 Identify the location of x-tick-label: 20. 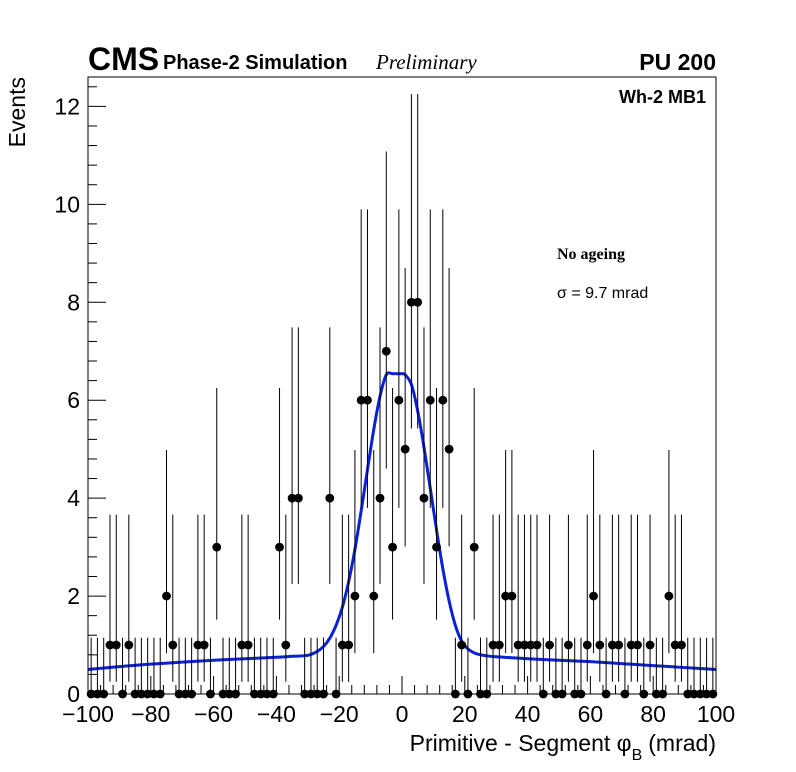
(465, 714).